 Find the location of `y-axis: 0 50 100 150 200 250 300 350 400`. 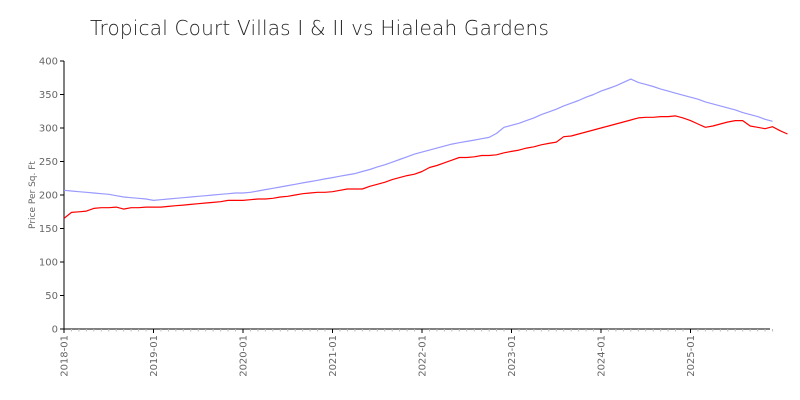

y-axis: 0 50 100 150 200 250 300 350 400 is located at coordinates (52, 196).